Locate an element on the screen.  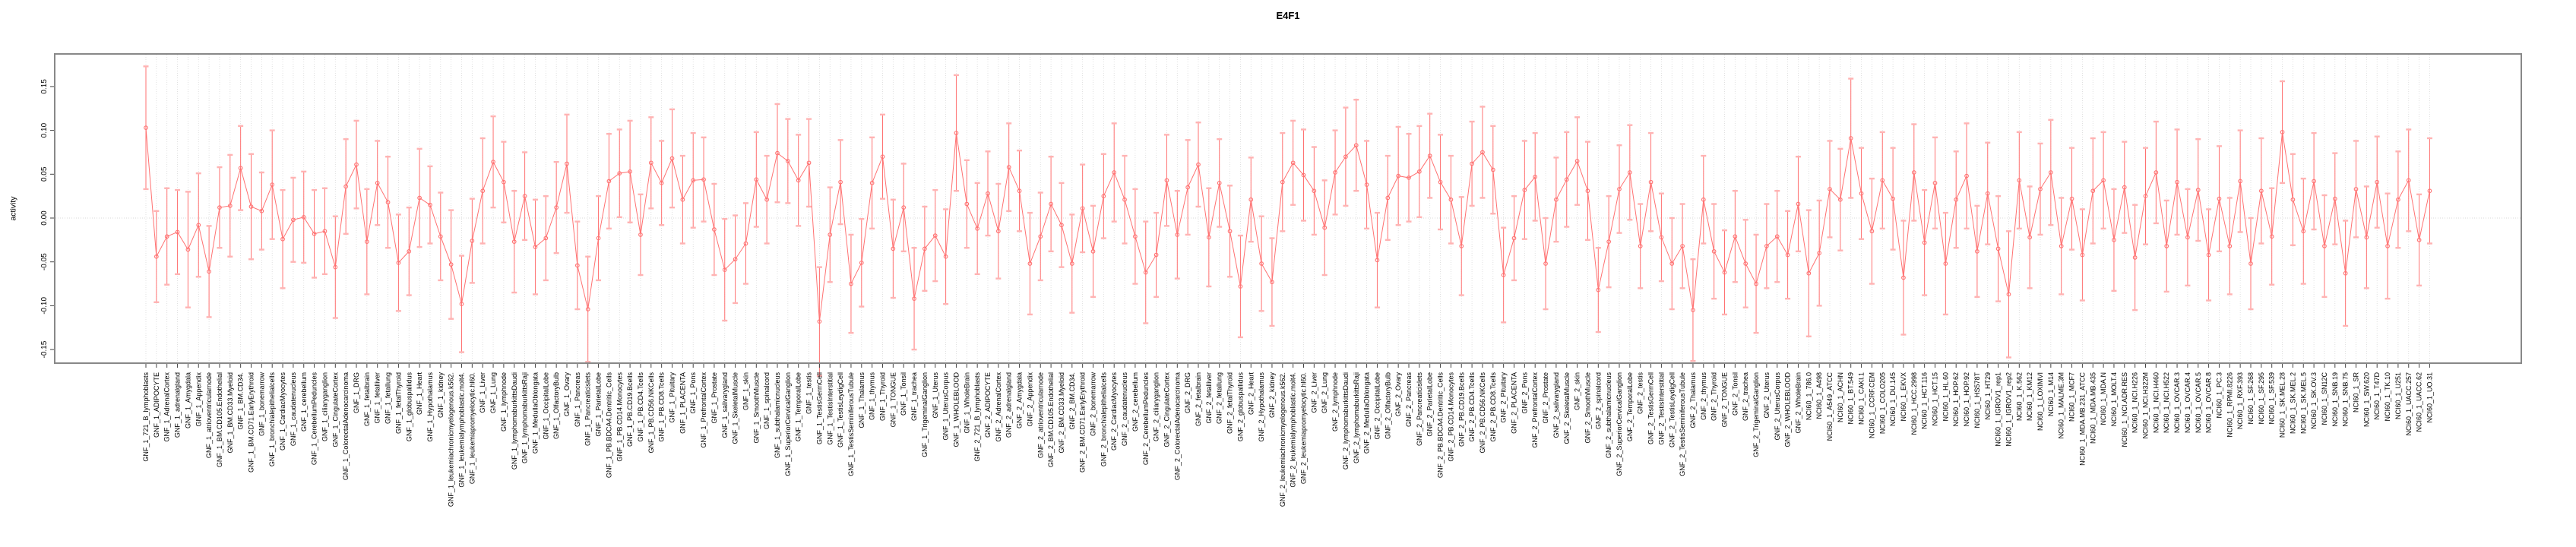
x-tick-label: GNF_2_ADIPOCYTE is located at coordinates (988, 405).